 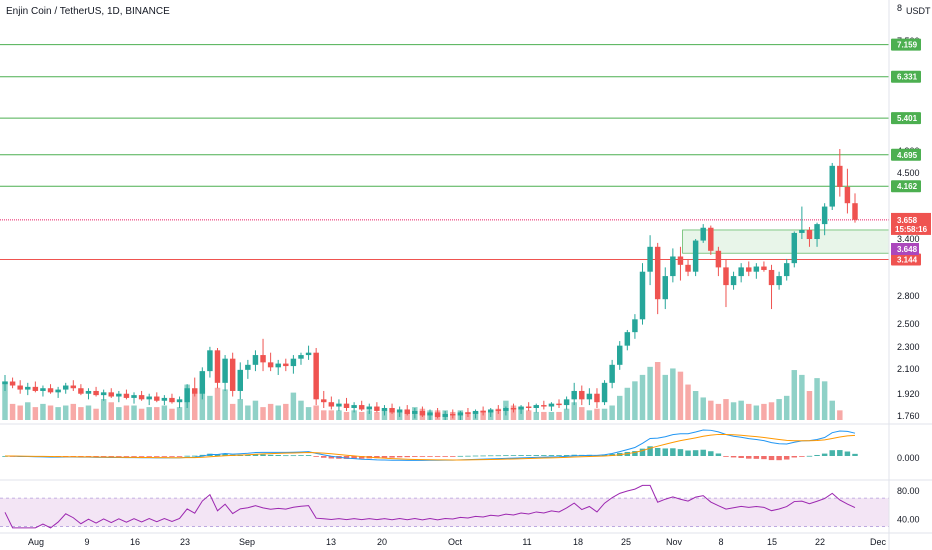 What do you see at coordinates (908, 296) in the screenshot?
I see `y-tick-label: 2.800` at bounding box center [908, 296].